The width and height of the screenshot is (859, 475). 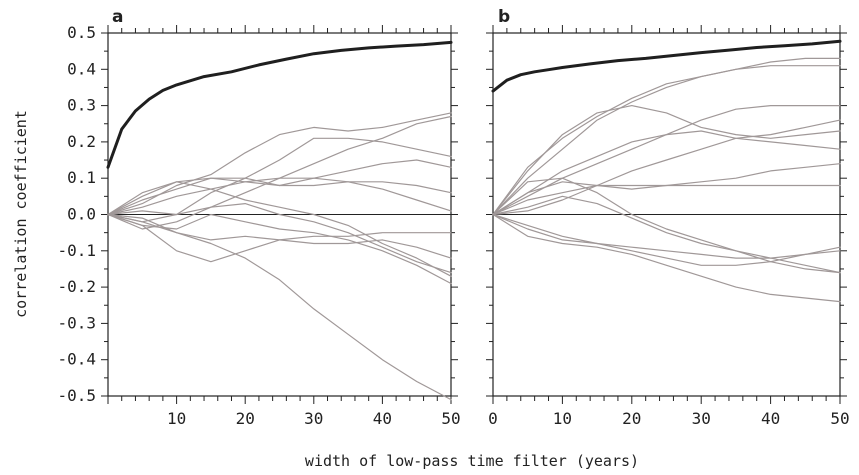 I want to click on a-y-tick-label: 0.0, so click(x=81, y=214).